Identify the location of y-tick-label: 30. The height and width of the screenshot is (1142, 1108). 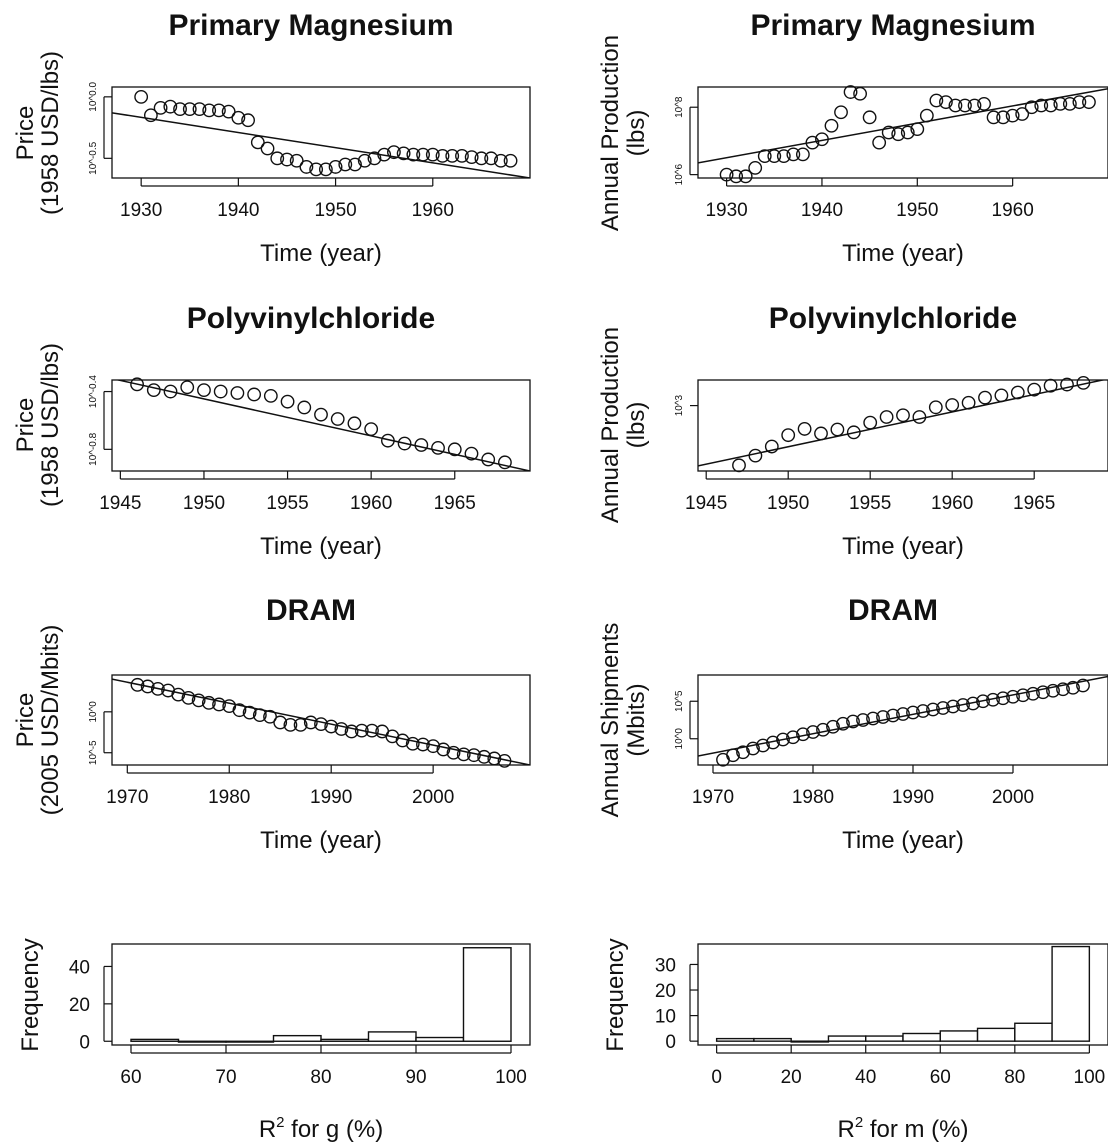
(665, 965).